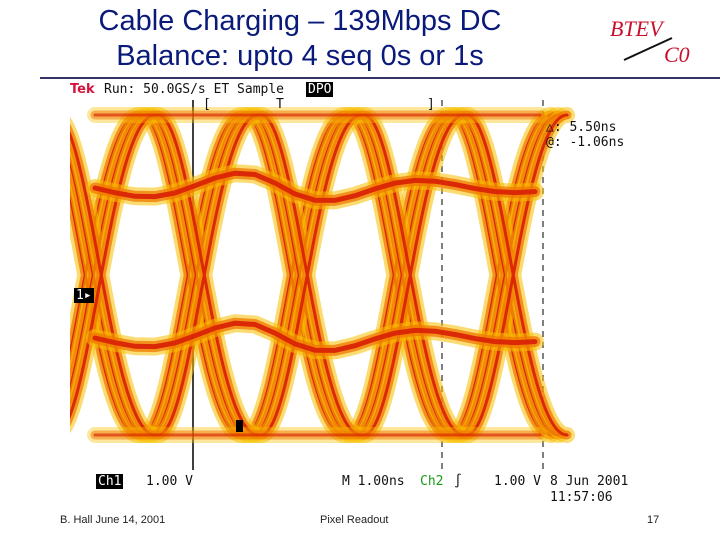 The width and height of the screenshot is (720, 540). Describe the element at coordinates (432, 481) in the screenshot. I see `ch2-label: Ch2` at that location.